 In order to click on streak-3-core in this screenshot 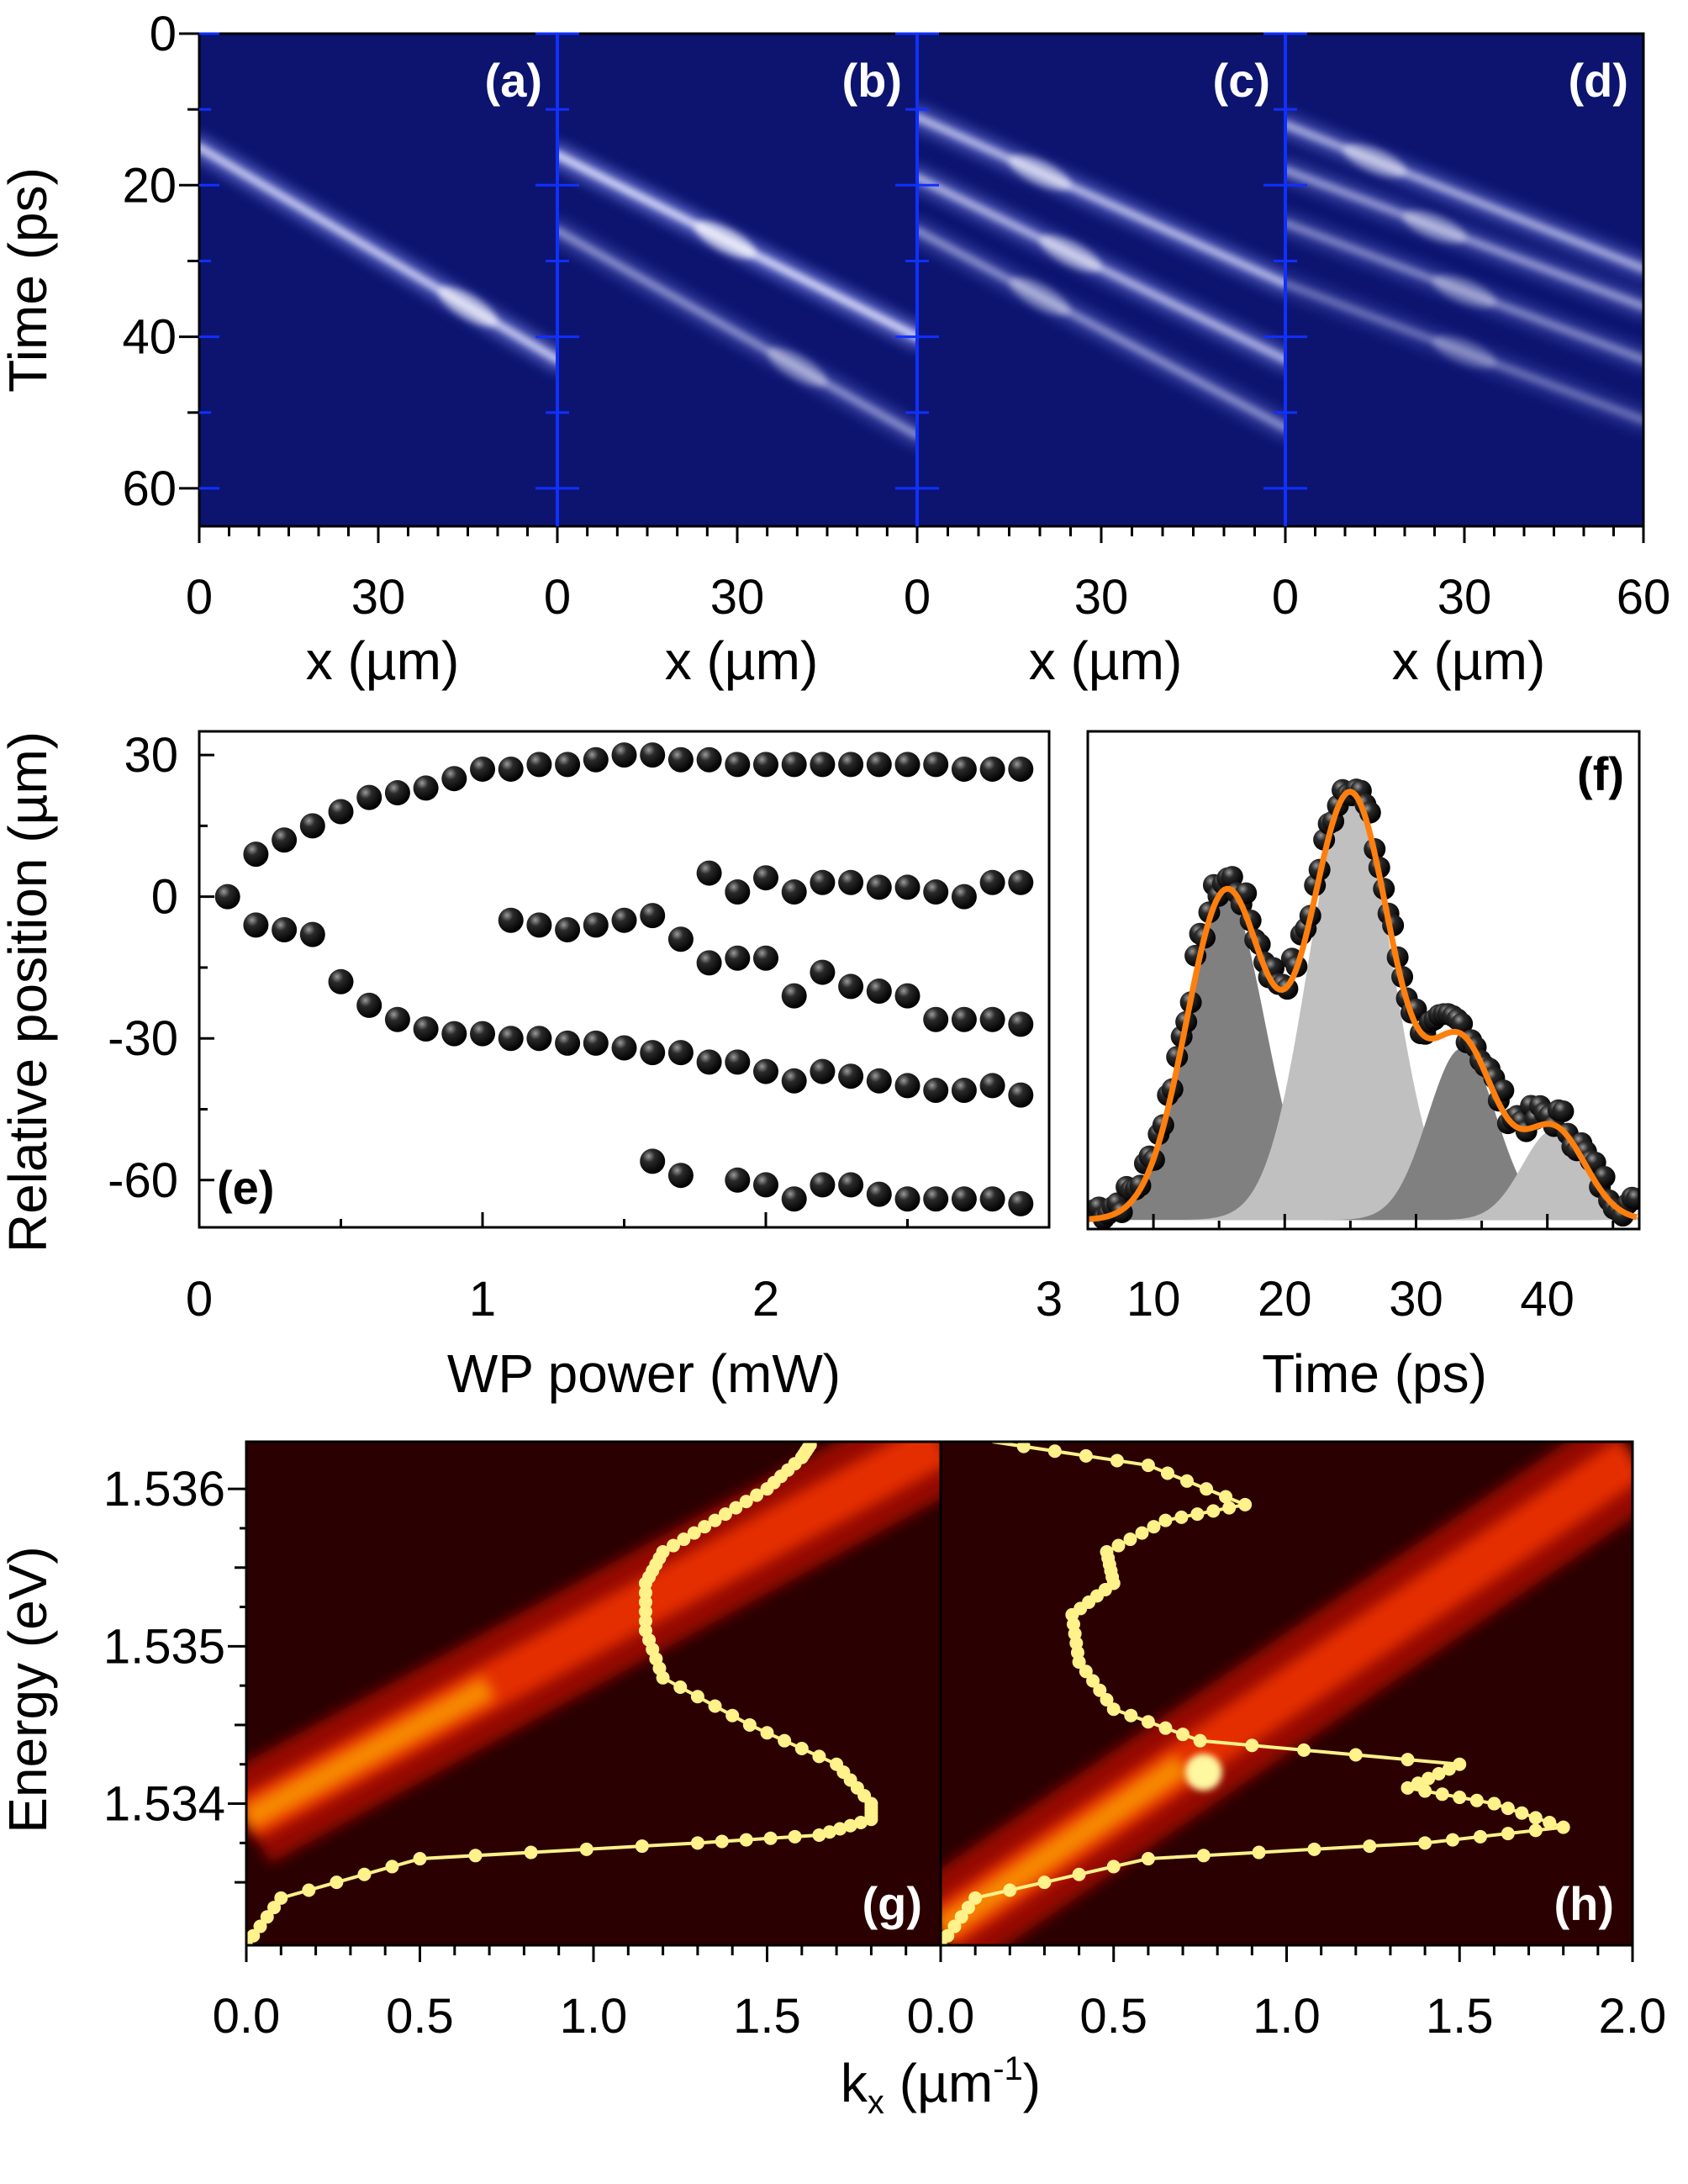, I will do `click(1101, 329)`.